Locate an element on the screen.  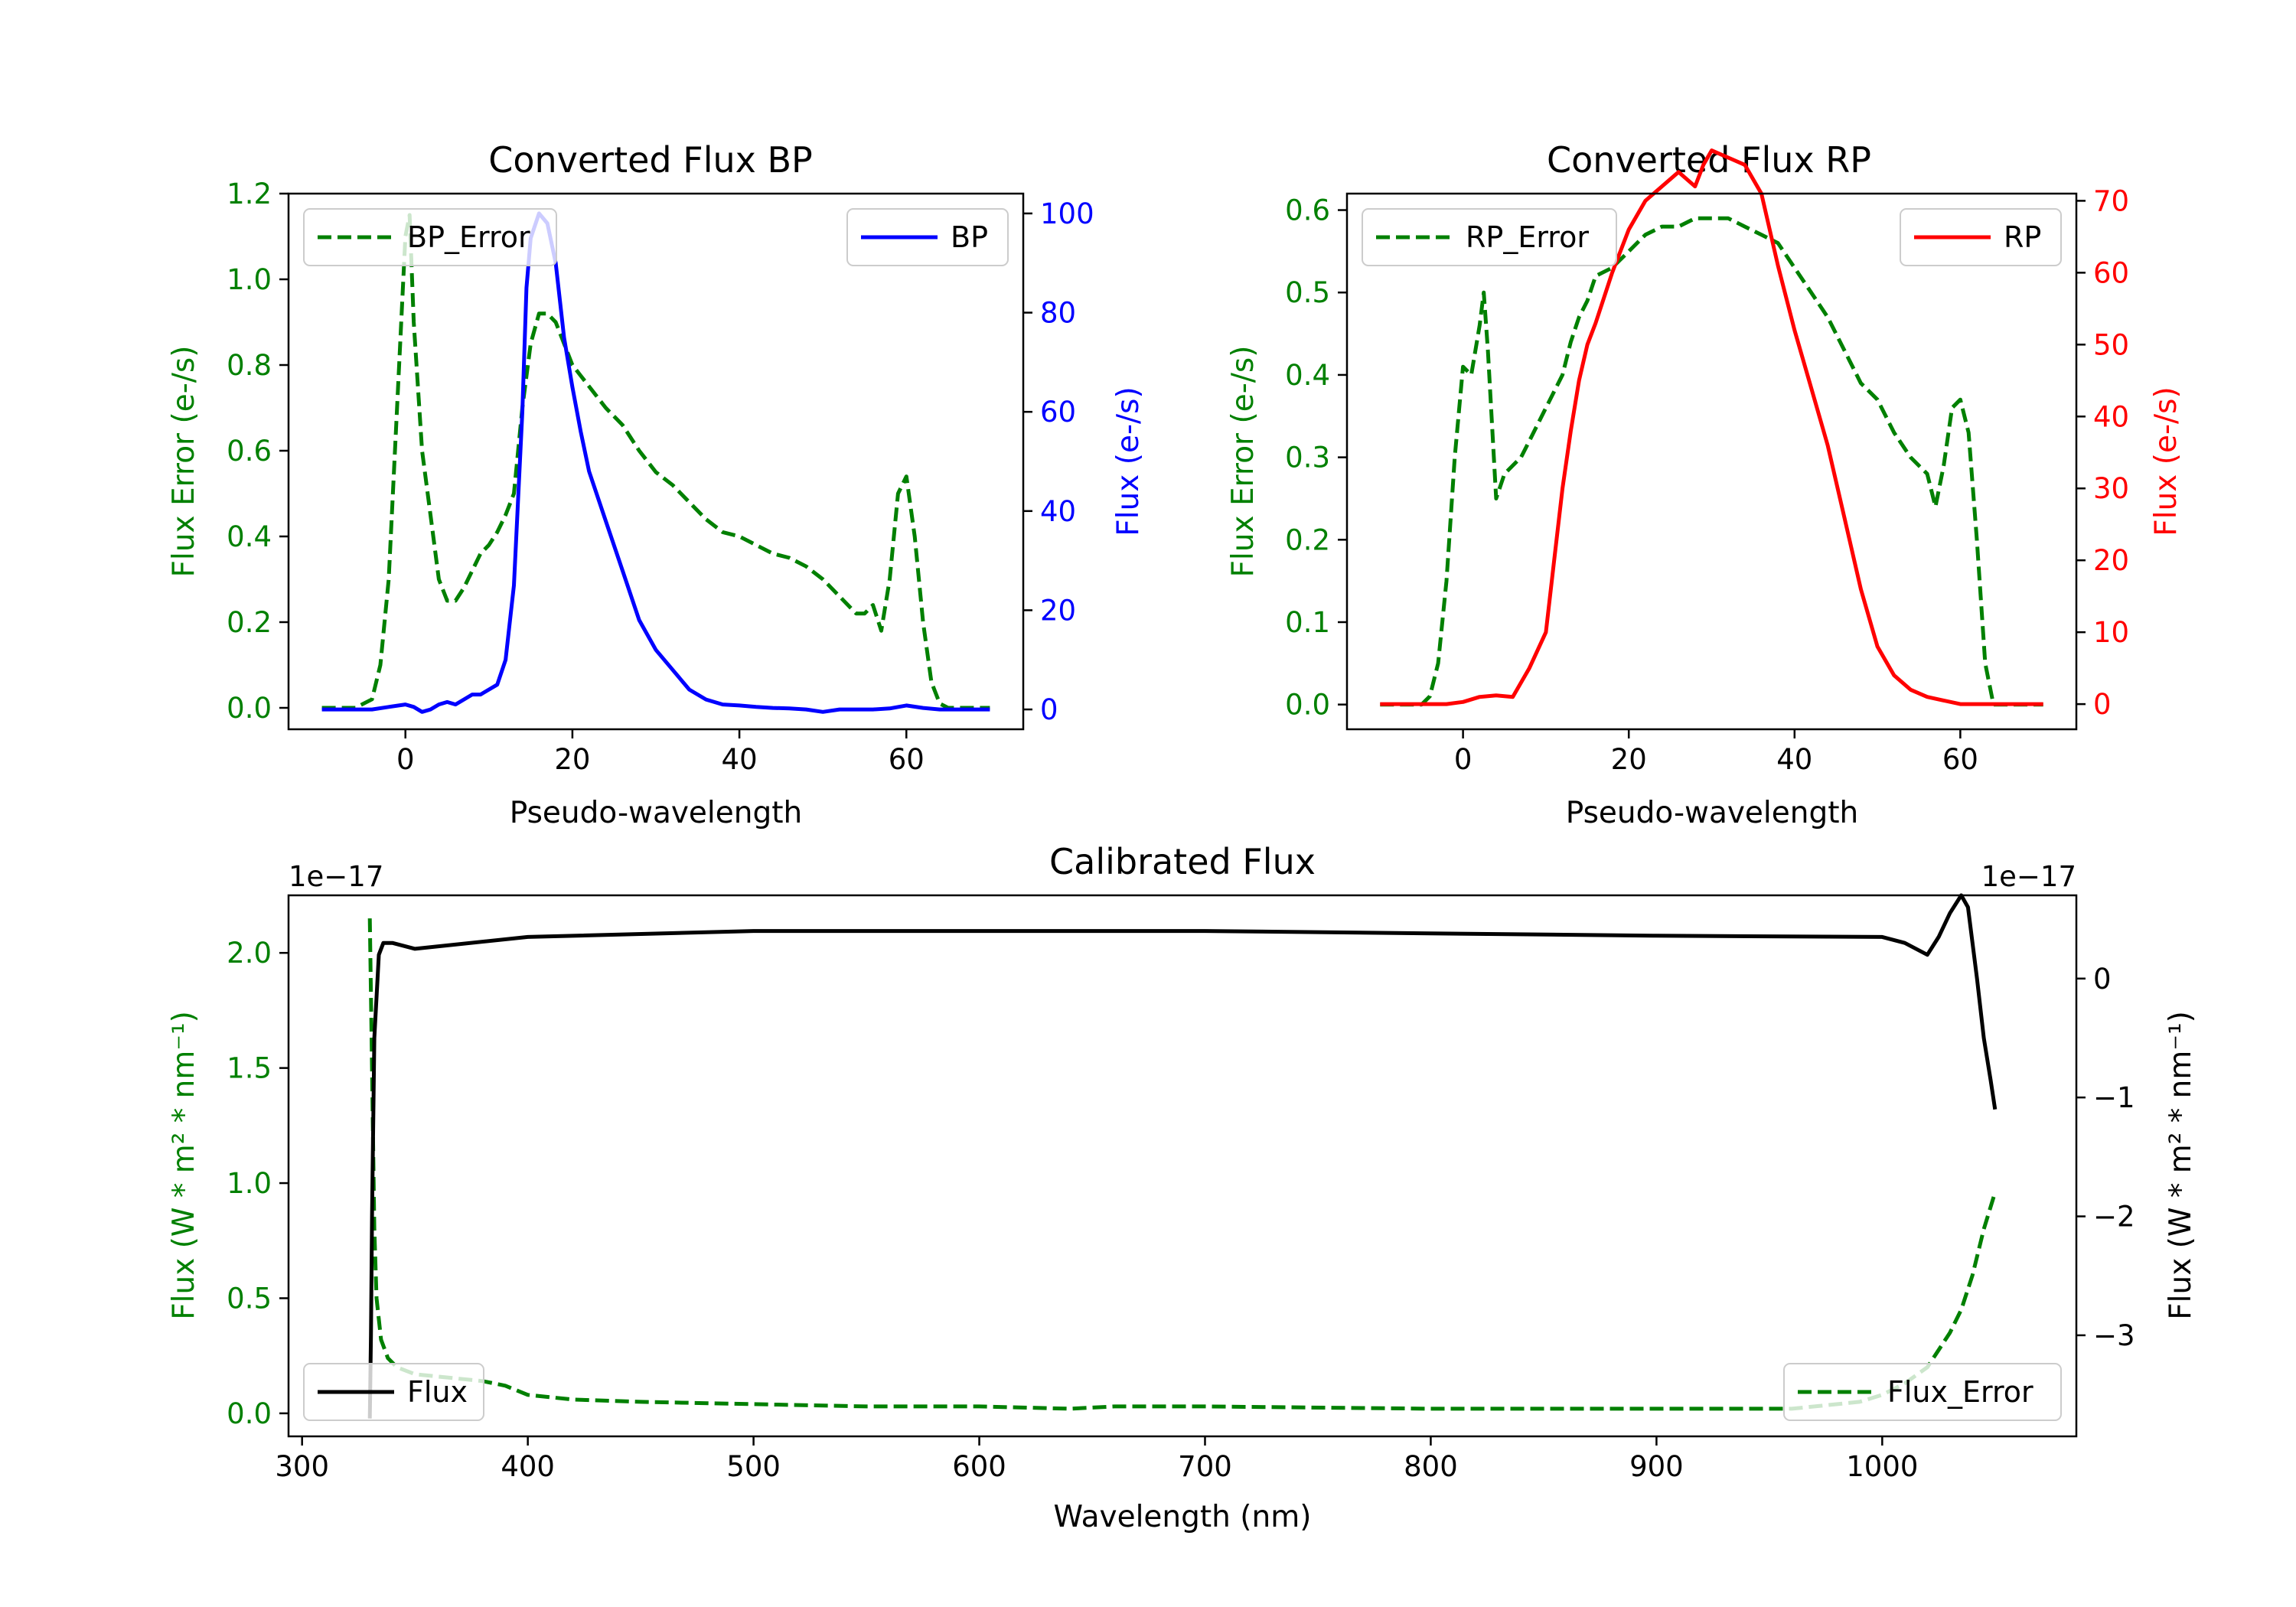
rp-ytick-left-label: 0.2 is located at coordinates (1307, 539).